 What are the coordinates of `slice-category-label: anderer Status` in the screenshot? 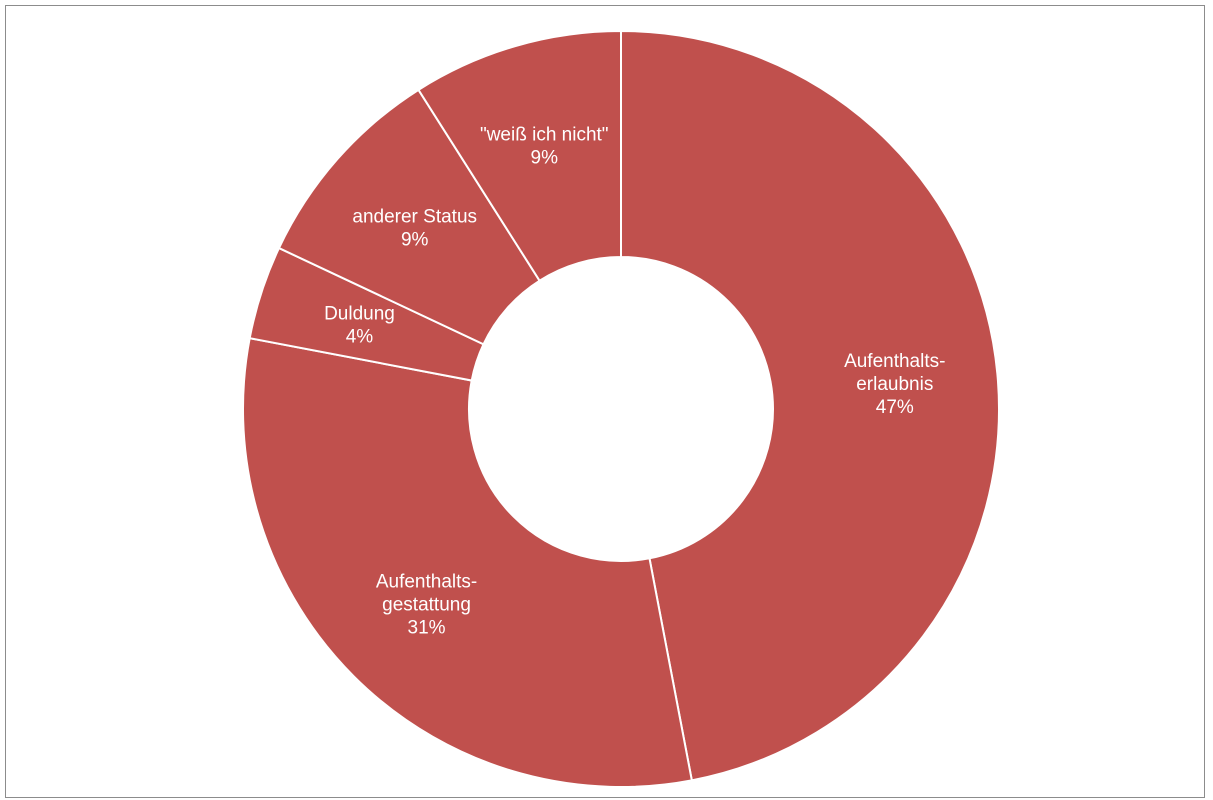 It's located at (414, 217).